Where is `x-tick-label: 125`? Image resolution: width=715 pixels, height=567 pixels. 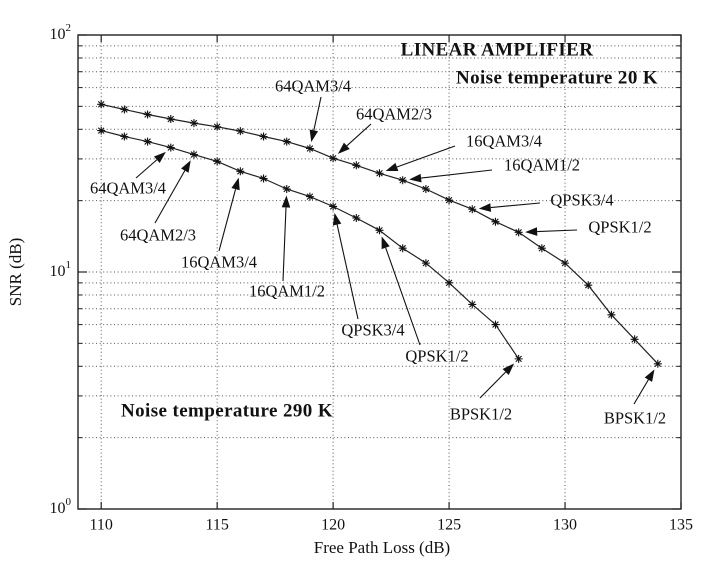 x-tick-label: 125 is located at coordinates (449, 525).